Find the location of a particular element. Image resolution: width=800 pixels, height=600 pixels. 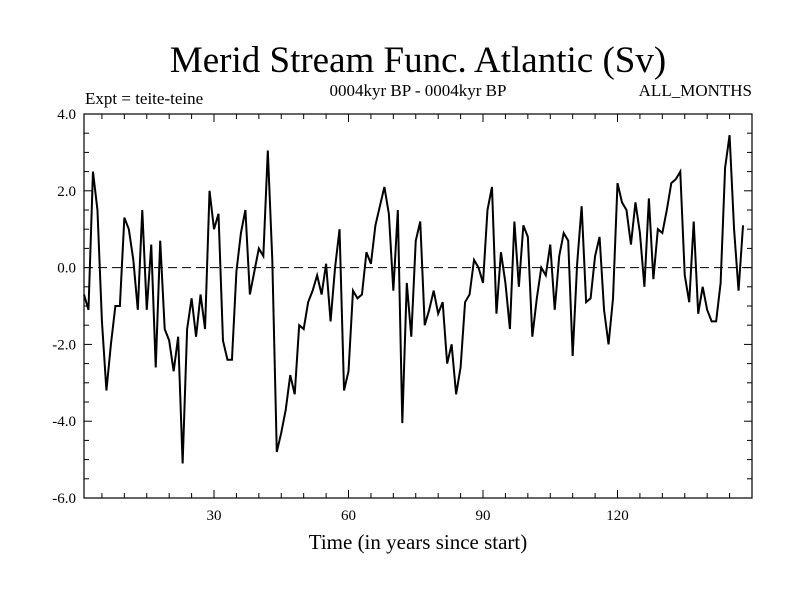

y-tick-label: 2.0 is located at coordinates (66, 192).